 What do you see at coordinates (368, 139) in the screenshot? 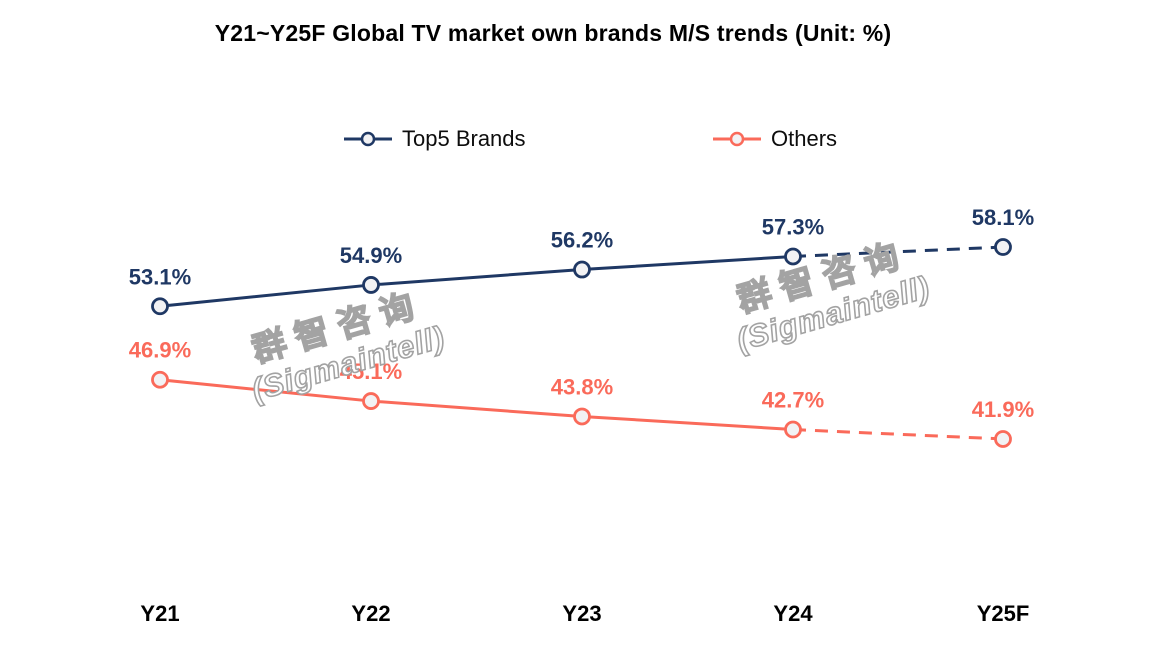
I see `legend-line-marker-top5` at bounding box center [368, 139].